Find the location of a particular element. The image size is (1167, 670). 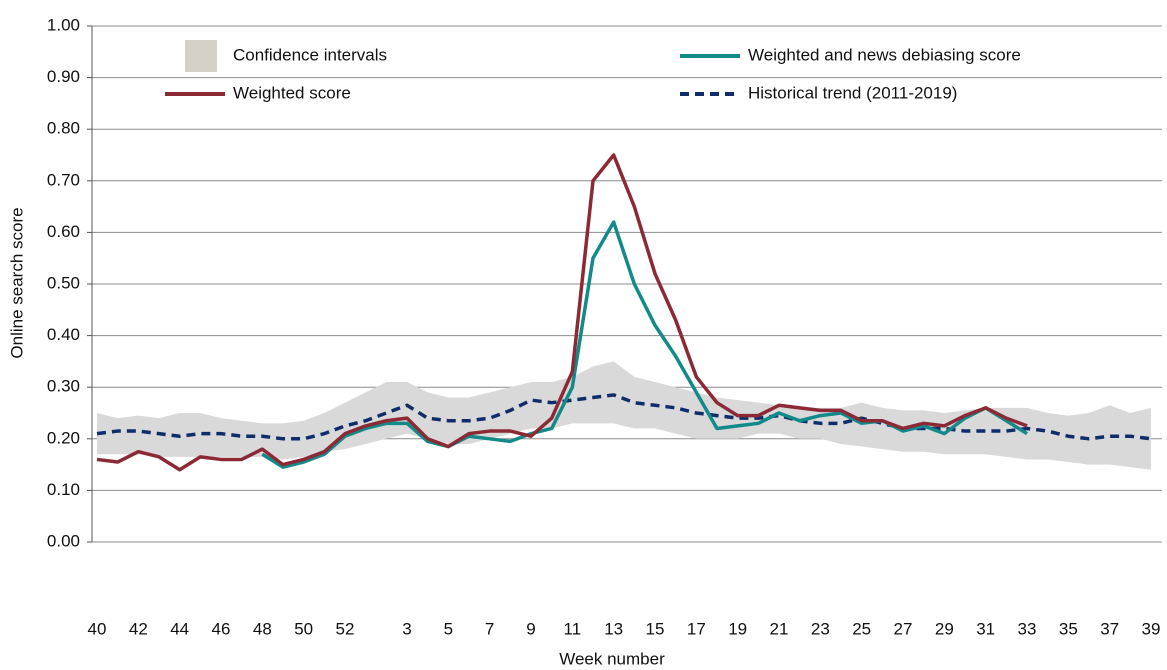

y-tick-label: 0.60 is located at coordinates (63, 231).